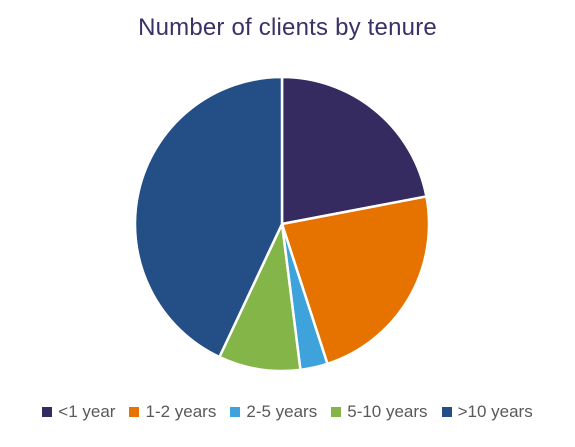 The image size is (575, 447). Describe the element at coordinates (260, 297) in the screenshot. I see `pie-slice-5-10-years` at that location.